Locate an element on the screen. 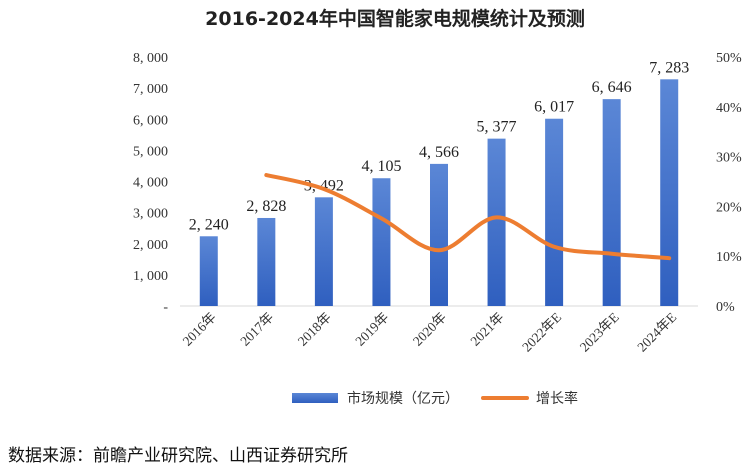 This screenshot has width=749, height=473. legend: 市场规模（亿元） 增长率 is located at coordinates (435, 398).